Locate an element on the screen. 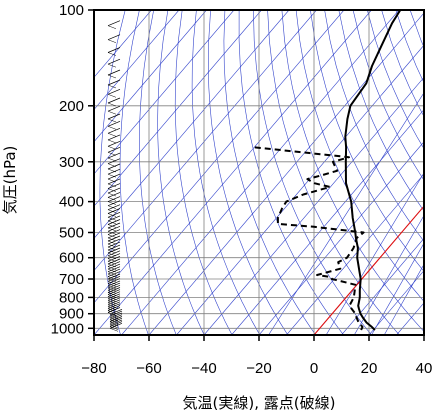 This screenshot has width=435, height=412. y-tick-label: 200 is located at coordinates (71, 106).